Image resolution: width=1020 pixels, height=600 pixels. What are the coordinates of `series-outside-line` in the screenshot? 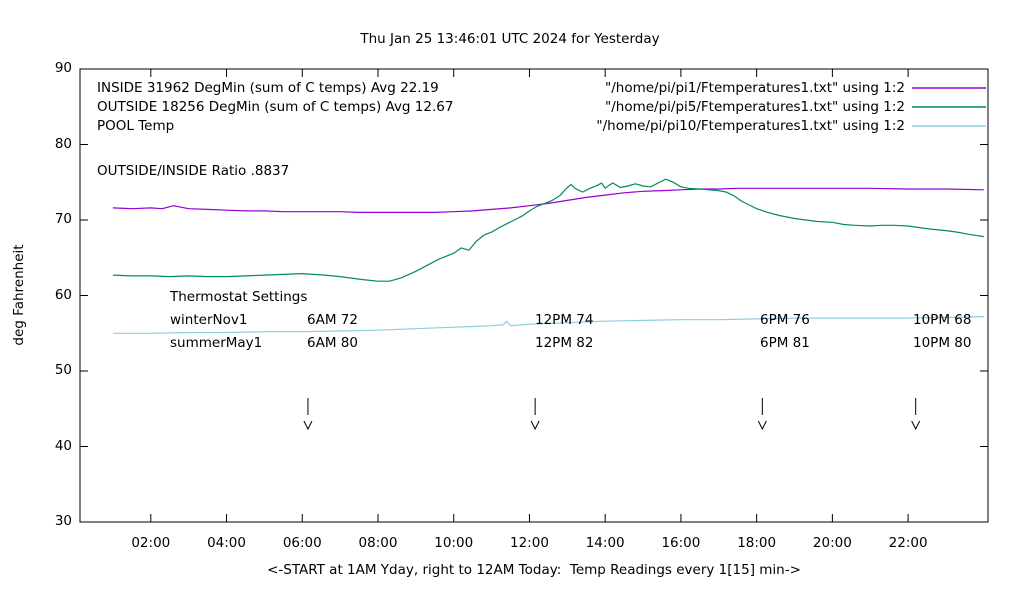 It's located at (548, 230).